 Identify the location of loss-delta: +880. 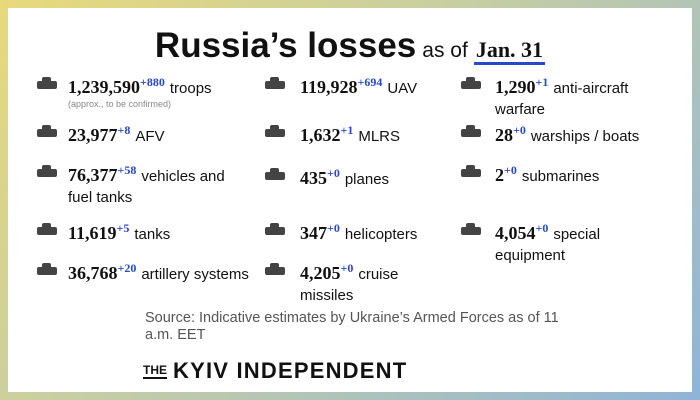
(152, 82).